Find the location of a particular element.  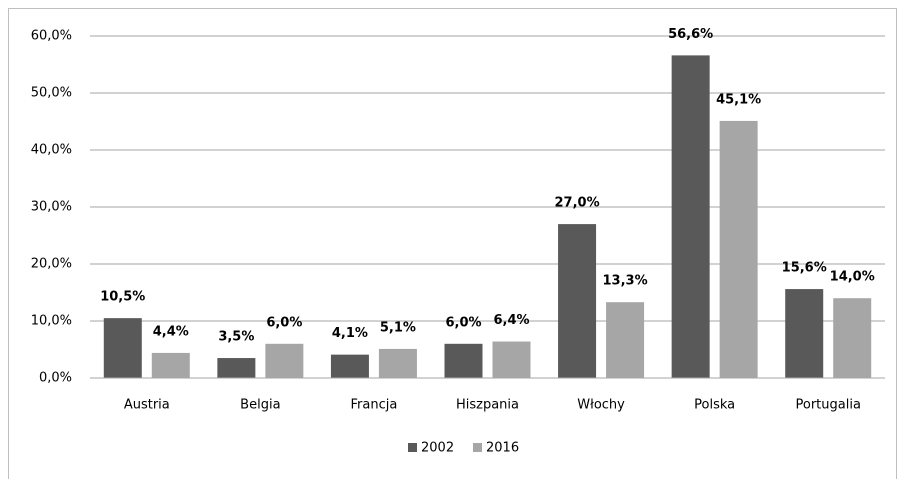

y-tick-label: 50,0% is located at coordinates (51, 93).